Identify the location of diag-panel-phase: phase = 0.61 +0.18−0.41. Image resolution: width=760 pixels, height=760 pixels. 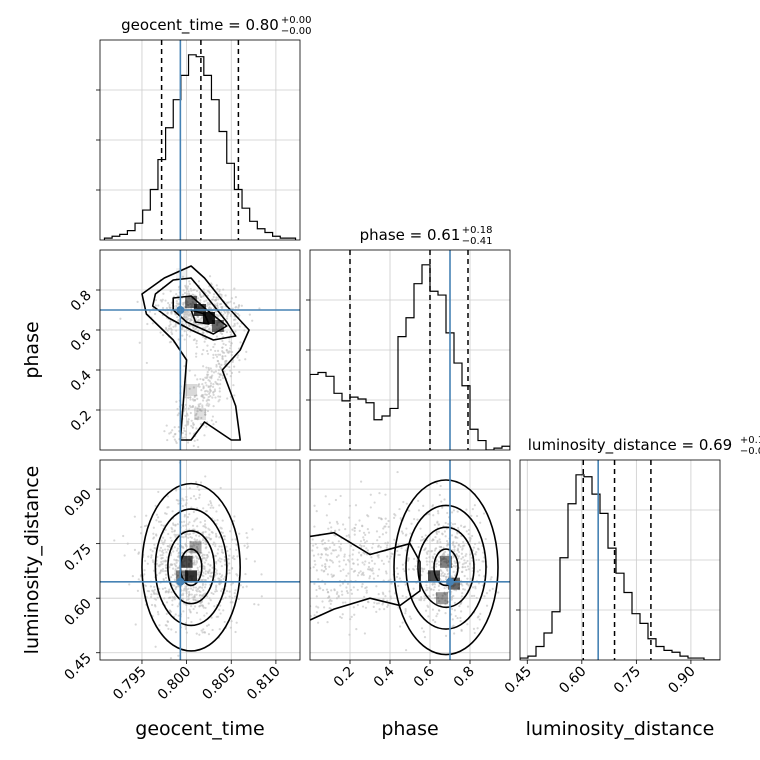
(408, 338).